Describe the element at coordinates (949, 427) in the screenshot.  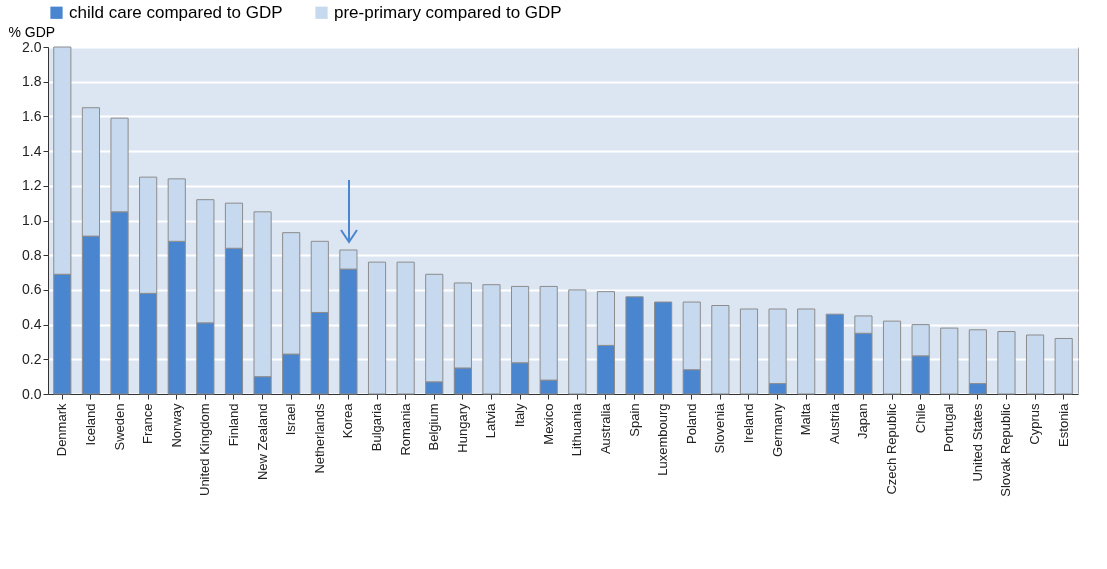
I see `x-tick-label: Portugal` at that location.